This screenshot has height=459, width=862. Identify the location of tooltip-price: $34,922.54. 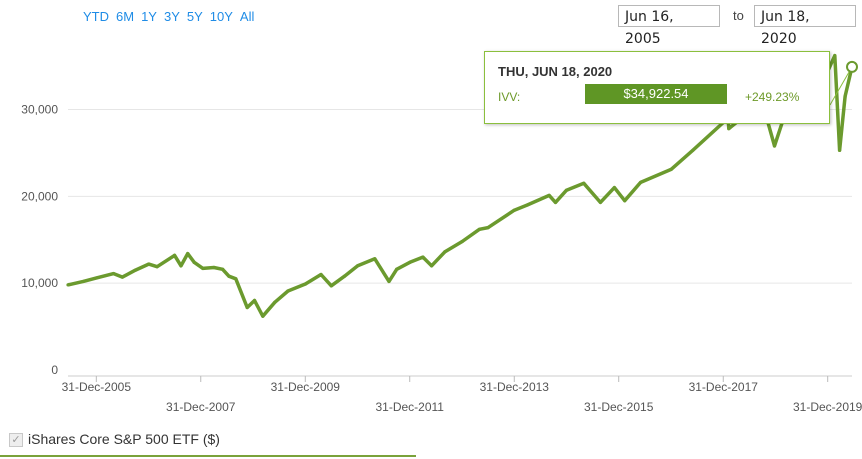
(656, 94).